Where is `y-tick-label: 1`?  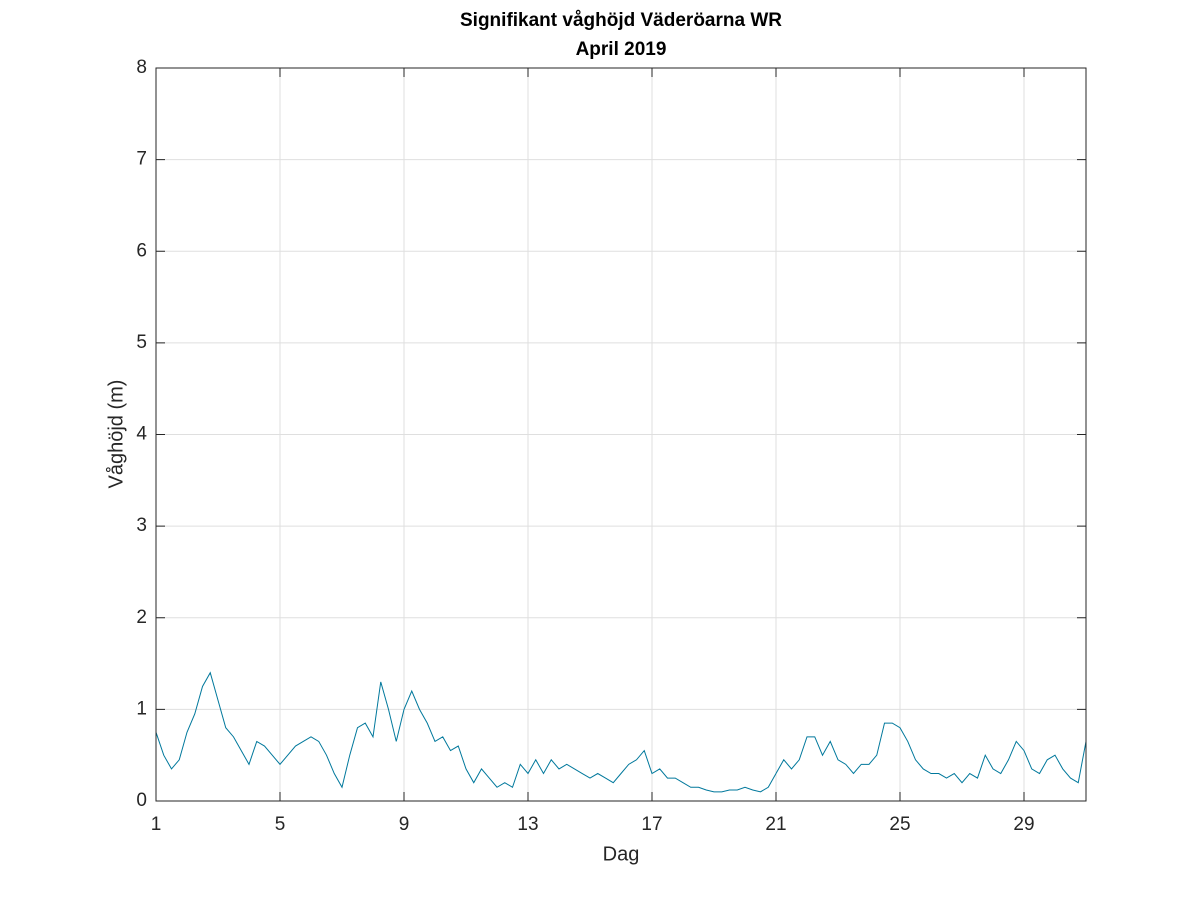
y-tick-label: 1 is located at coordinates (141, 708).